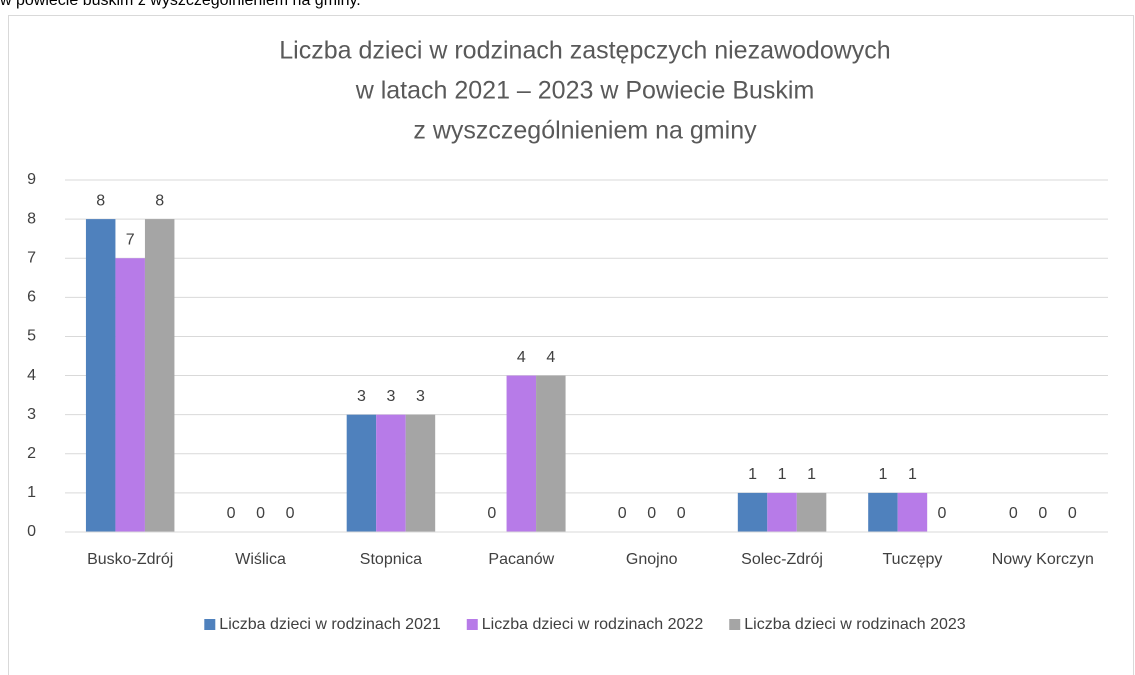  I want to click on y-tick-label: 1, so click(31, 492).